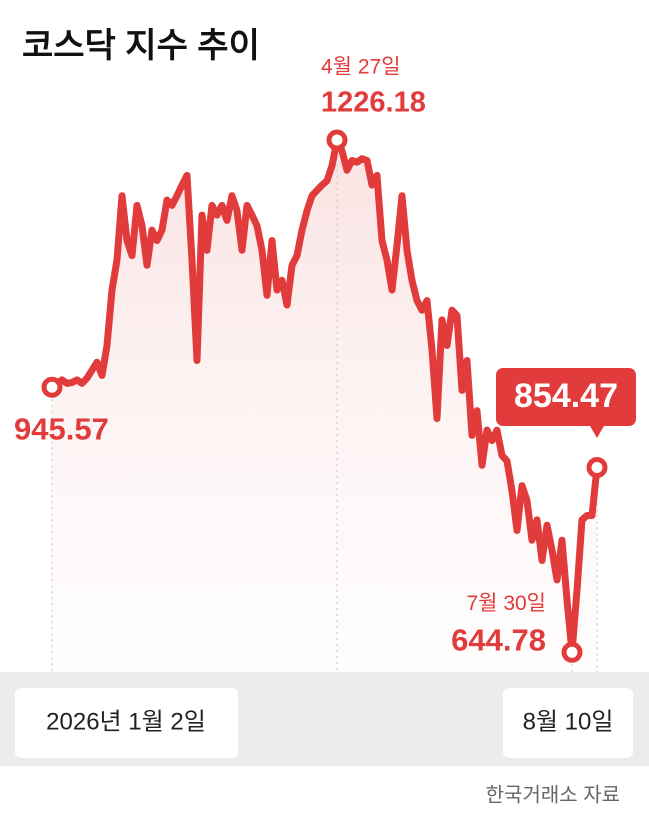 The width and height of the screenshot is (649, 836). Describe the element at coordinates (553, 794) in the screenshot. I see `source: 한국거래소 자료` at that location.